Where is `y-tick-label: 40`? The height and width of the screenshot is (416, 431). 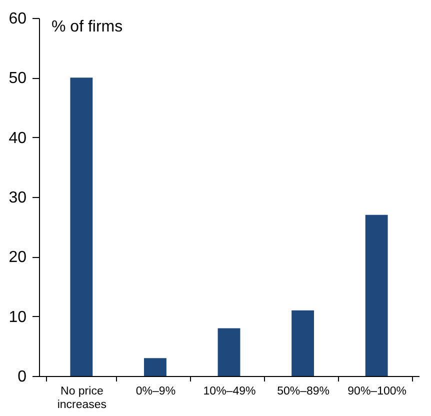 y-tick-label: 40 is located at coordinates (17, 138).